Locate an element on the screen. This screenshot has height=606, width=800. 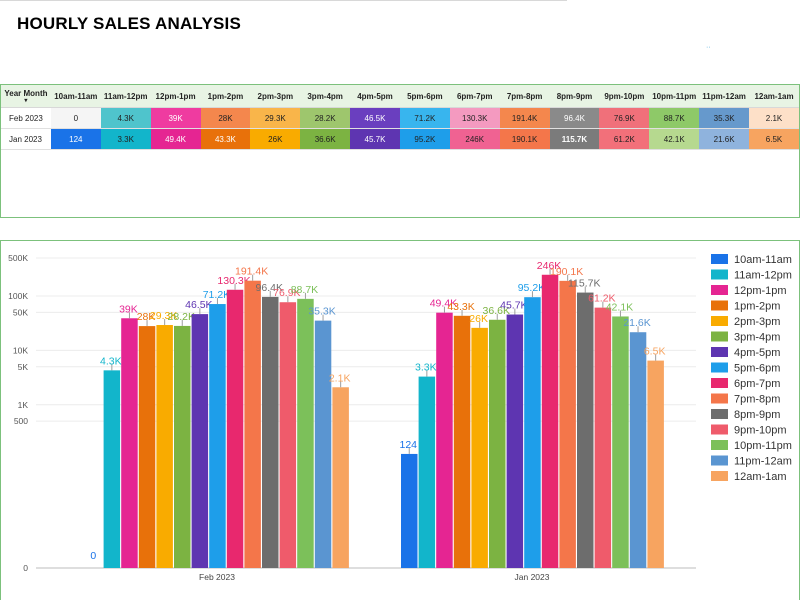
legend-label: 2pm-3pm is located at coordinates (757, 322).